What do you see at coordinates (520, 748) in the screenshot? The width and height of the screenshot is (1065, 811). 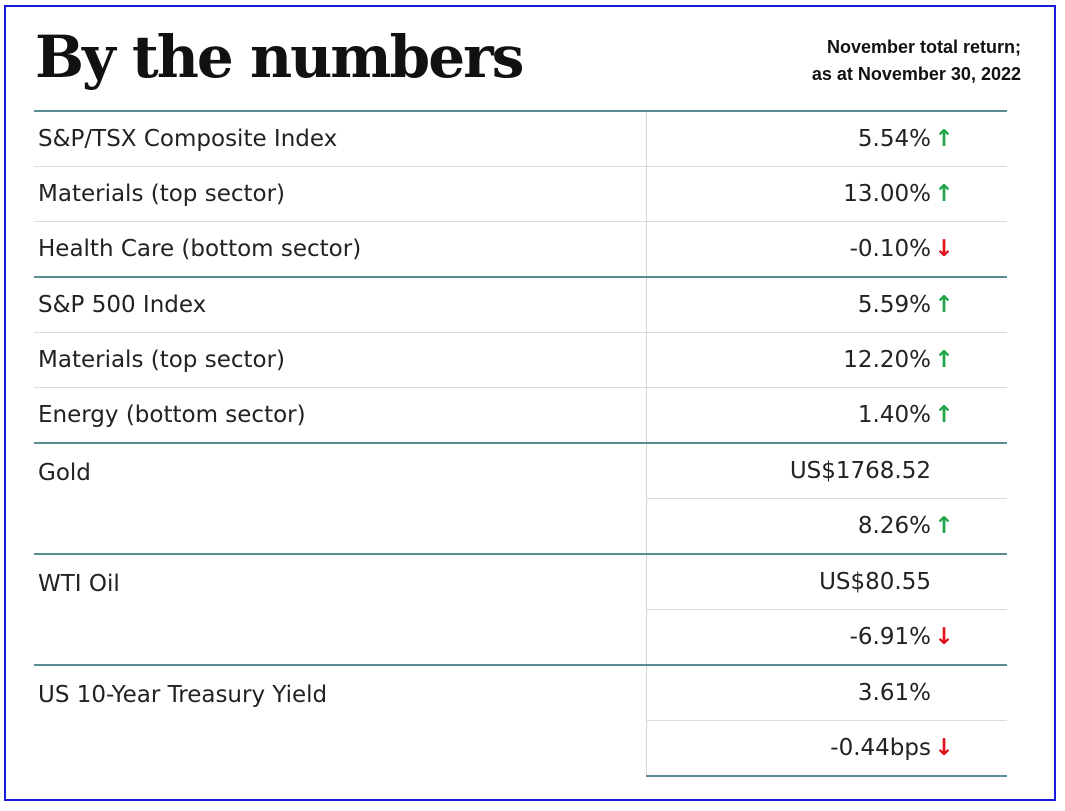 I see `table-row: -0.44bps ↓` at bounding box center [520, 748].